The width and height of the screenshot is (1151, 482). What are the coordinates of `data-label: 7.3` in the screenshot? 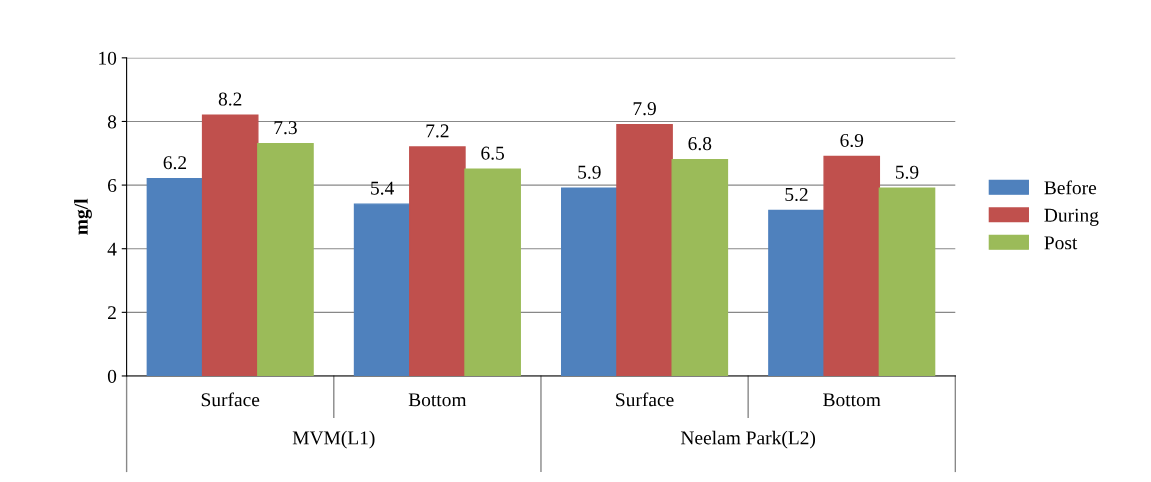 It's located at (285, 128).